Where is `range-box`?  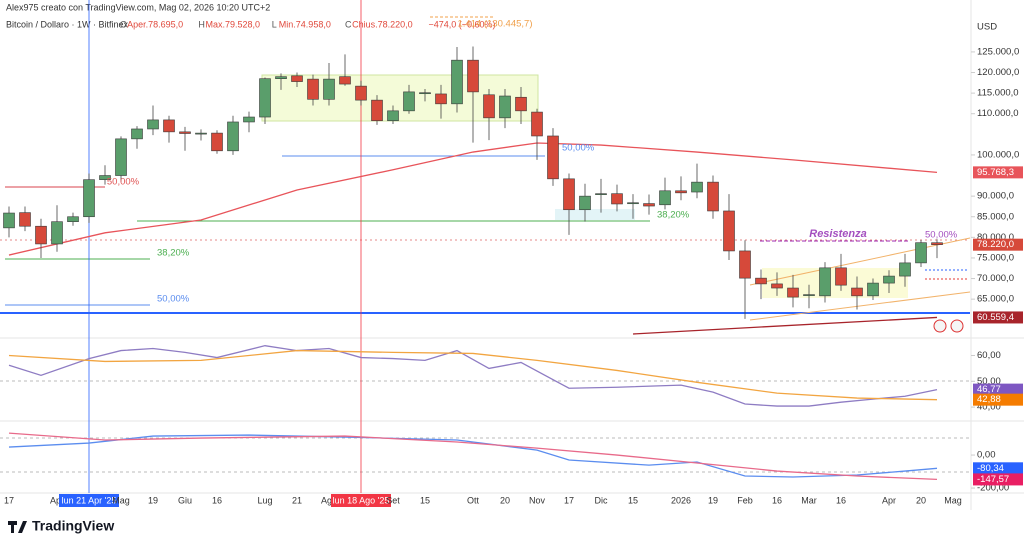 range-box is located at coordinates (400, 98).